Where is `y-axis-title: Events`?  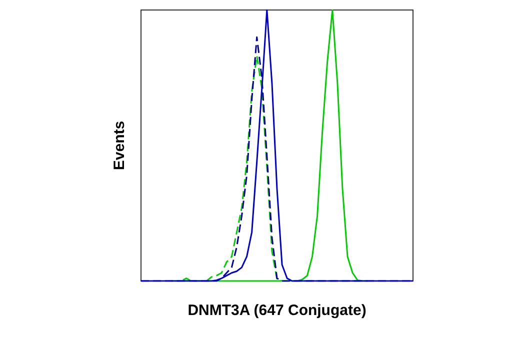 y-axis-title: Events is located at coordinates (119, 145).